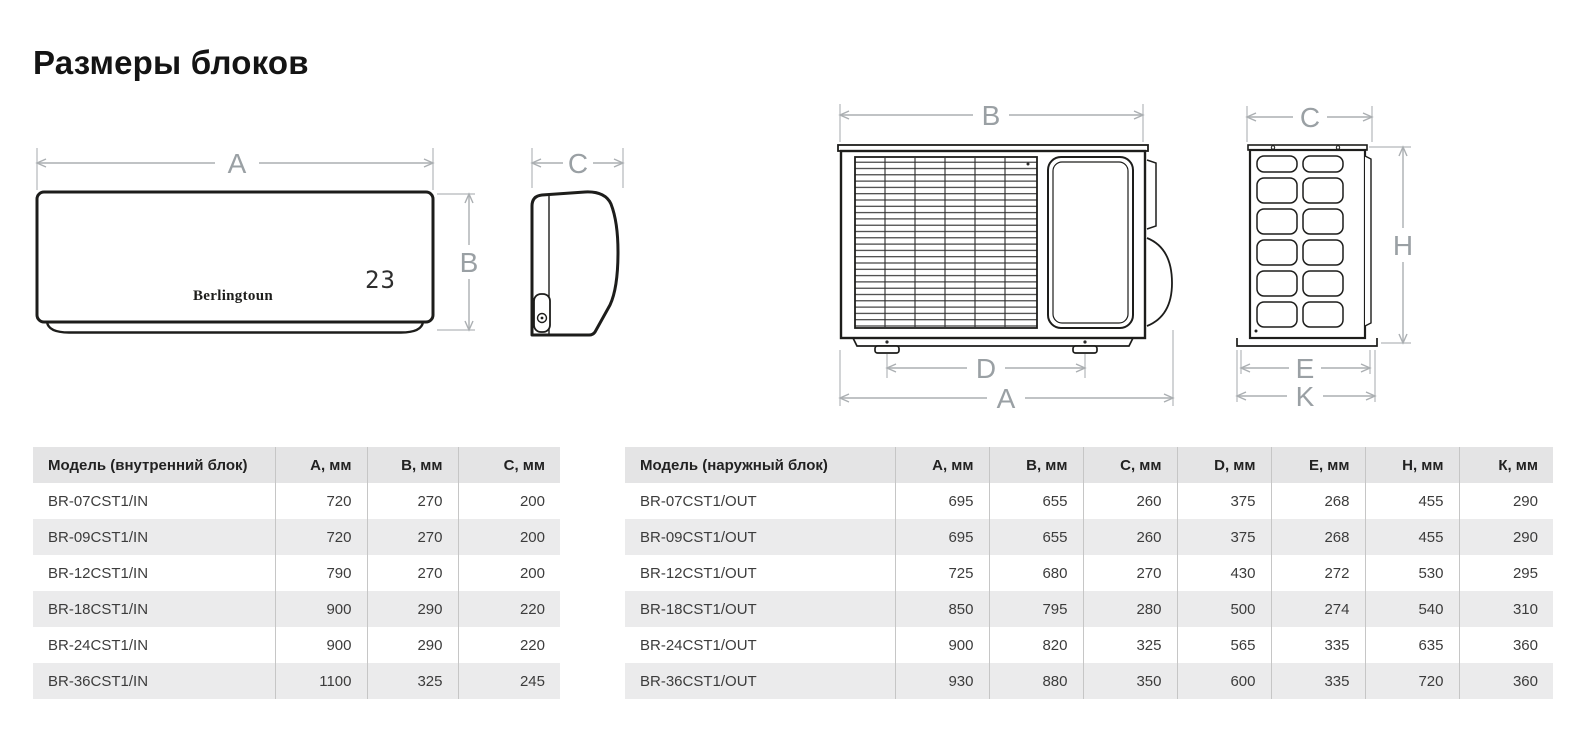 This screenshot has width=1590, height=741. I want to click on value-cell: 1100, so click(320, 681).